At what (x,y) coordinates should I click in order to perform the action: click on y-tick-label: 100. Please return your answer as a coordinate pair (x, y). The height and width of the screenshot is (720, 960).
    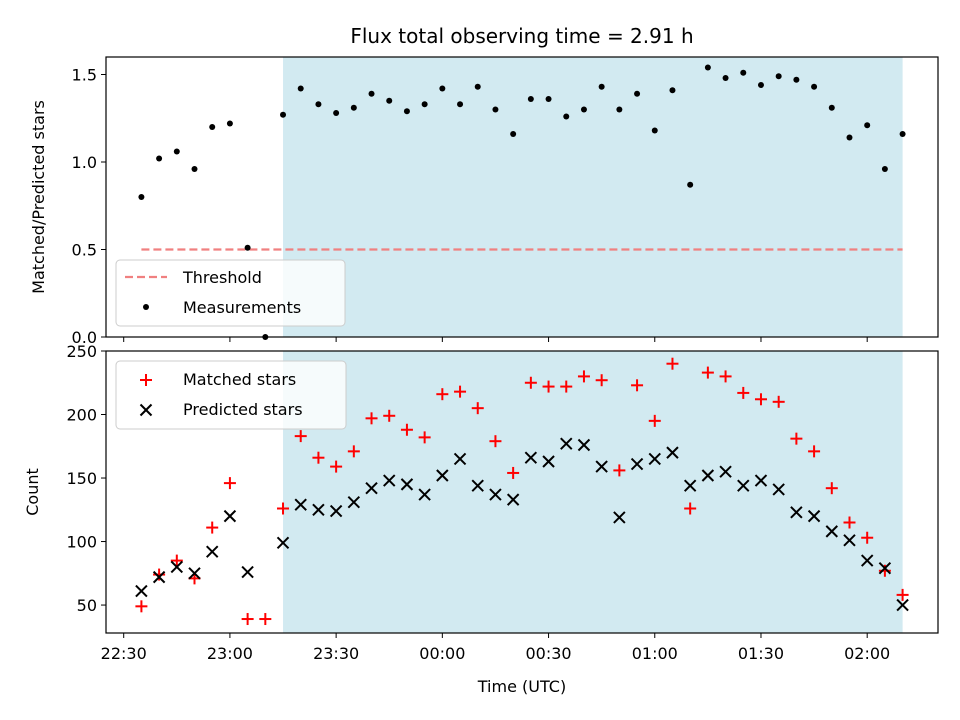
    Looking at the image, I should click on (81, 542).